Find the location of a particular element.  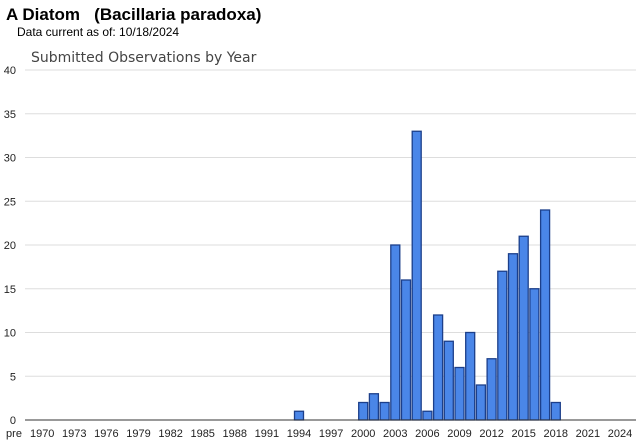

bar-2018 is located at coordinates (555, 411).